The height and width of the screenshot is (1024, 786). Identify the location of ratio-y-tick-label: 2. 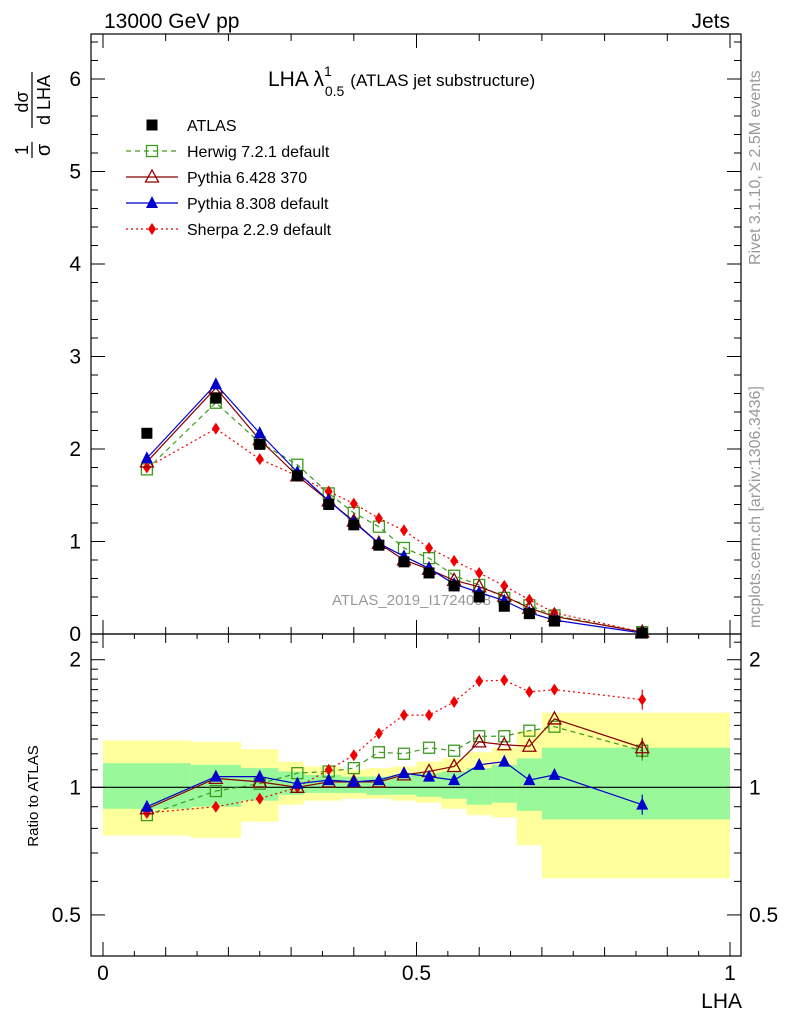
(75, 660).